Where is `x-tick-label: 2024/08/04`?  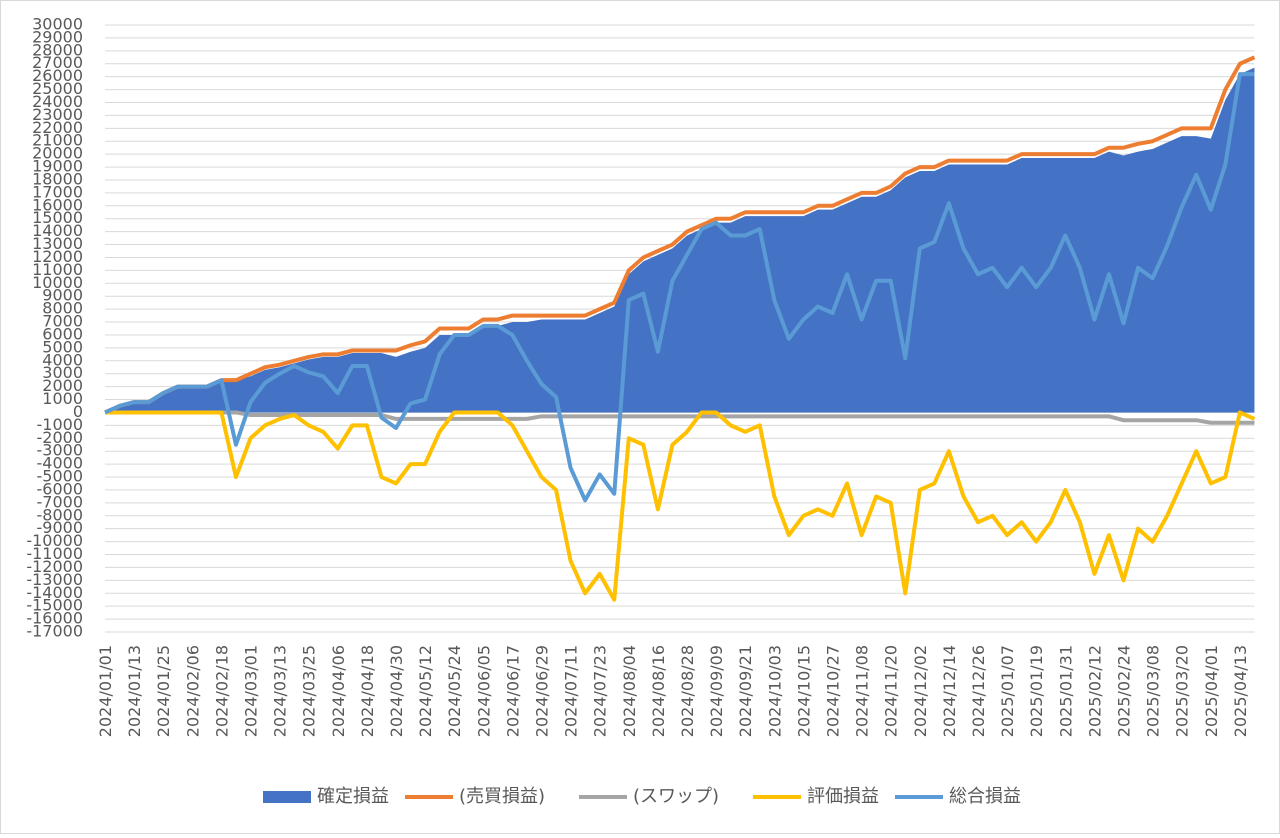
x-tick-label: 2024/08/04 is located at coordinates (629, 691).